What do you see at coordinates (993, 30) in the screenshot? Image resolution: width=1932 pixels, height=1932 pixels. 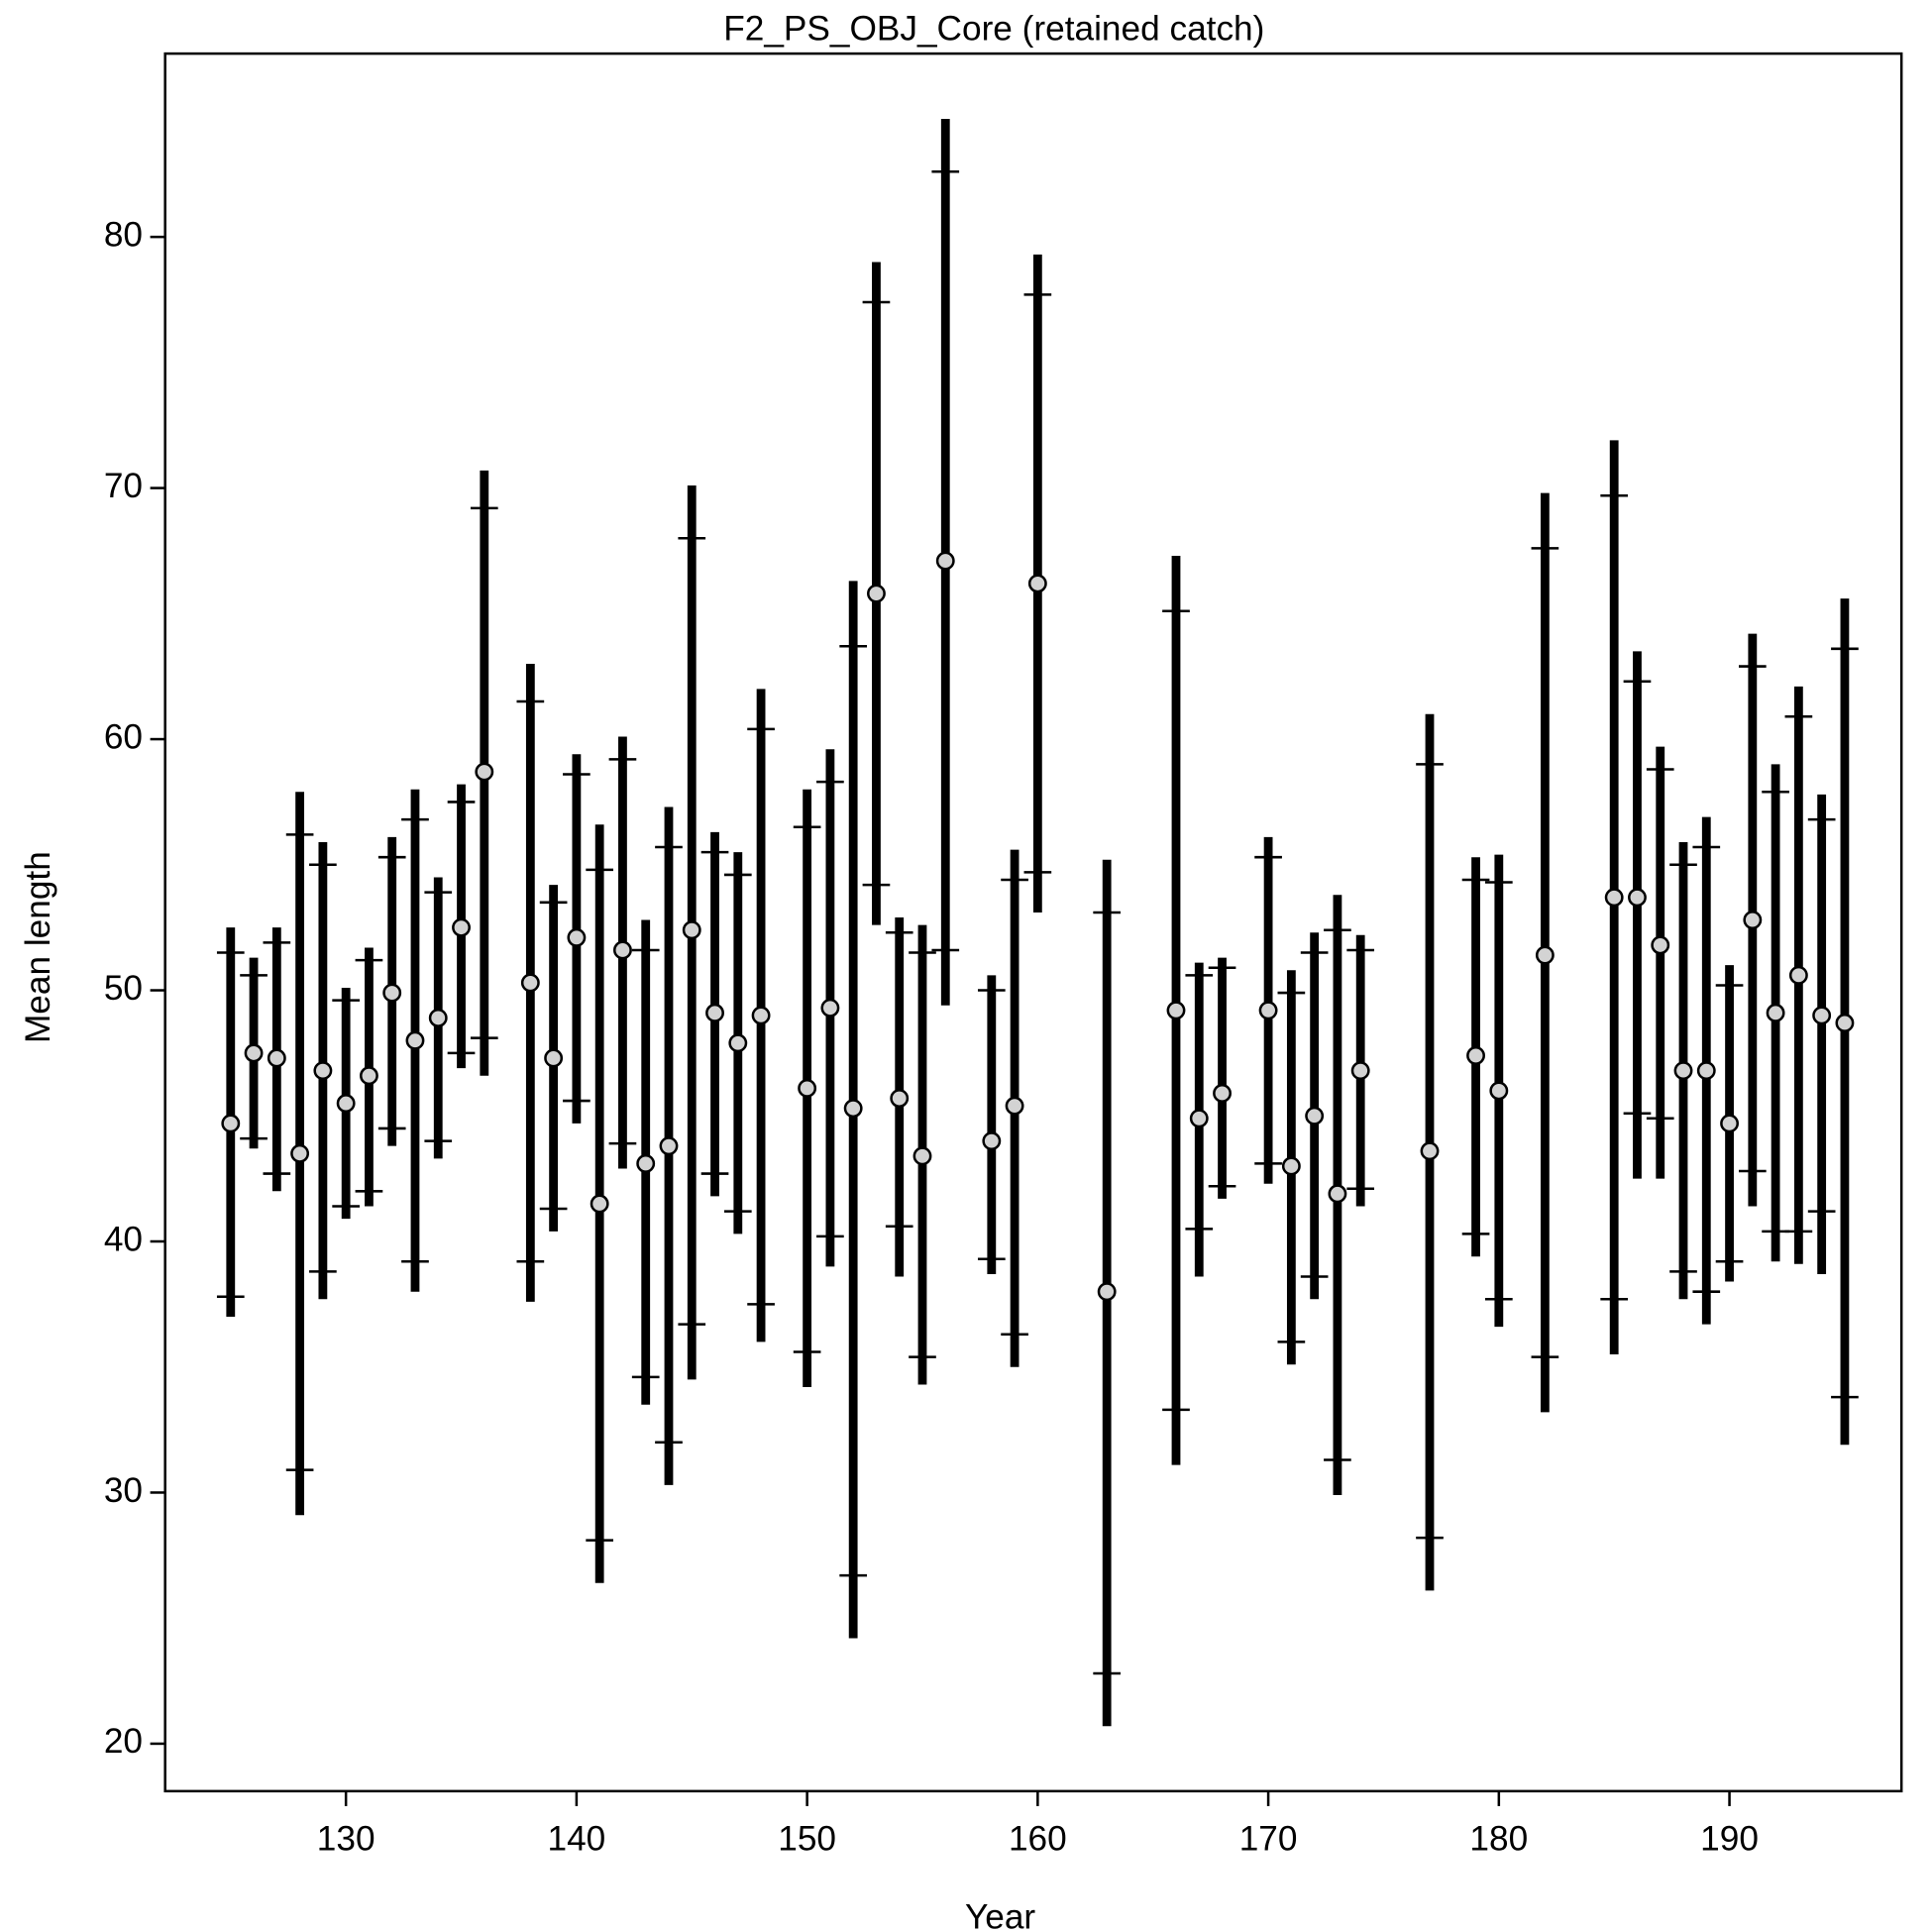 I see `chart-title: F2_PS_OBJ_Core (retained catch)` at bounding box center [993, 30].